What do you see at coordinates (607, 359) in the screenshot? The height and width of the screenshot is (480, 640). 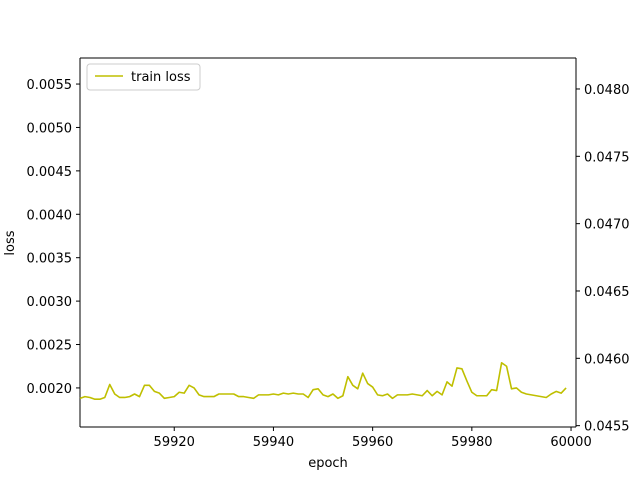 I see `y2-tick-label: 0.0460` at bounding box center [607, 359].